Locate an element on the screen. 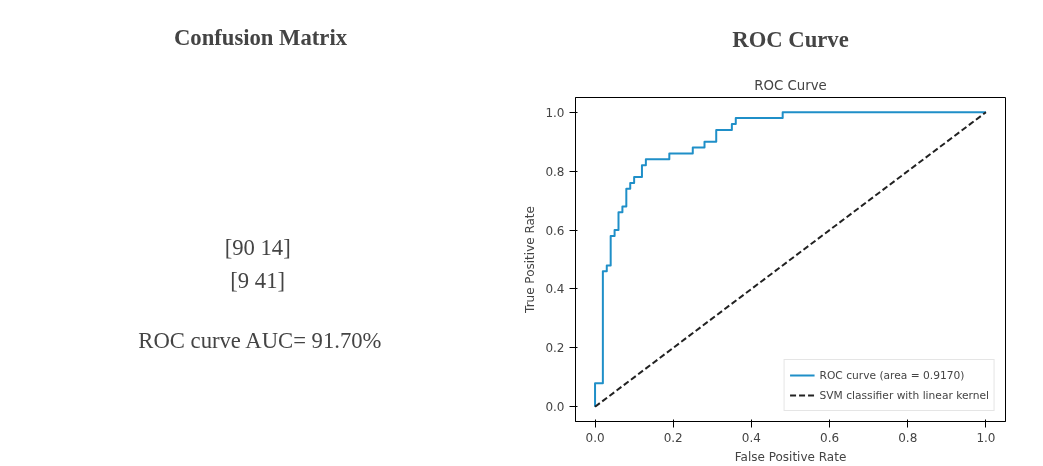  x-tick-label: 0.4 is located at coordinates (751, 437).